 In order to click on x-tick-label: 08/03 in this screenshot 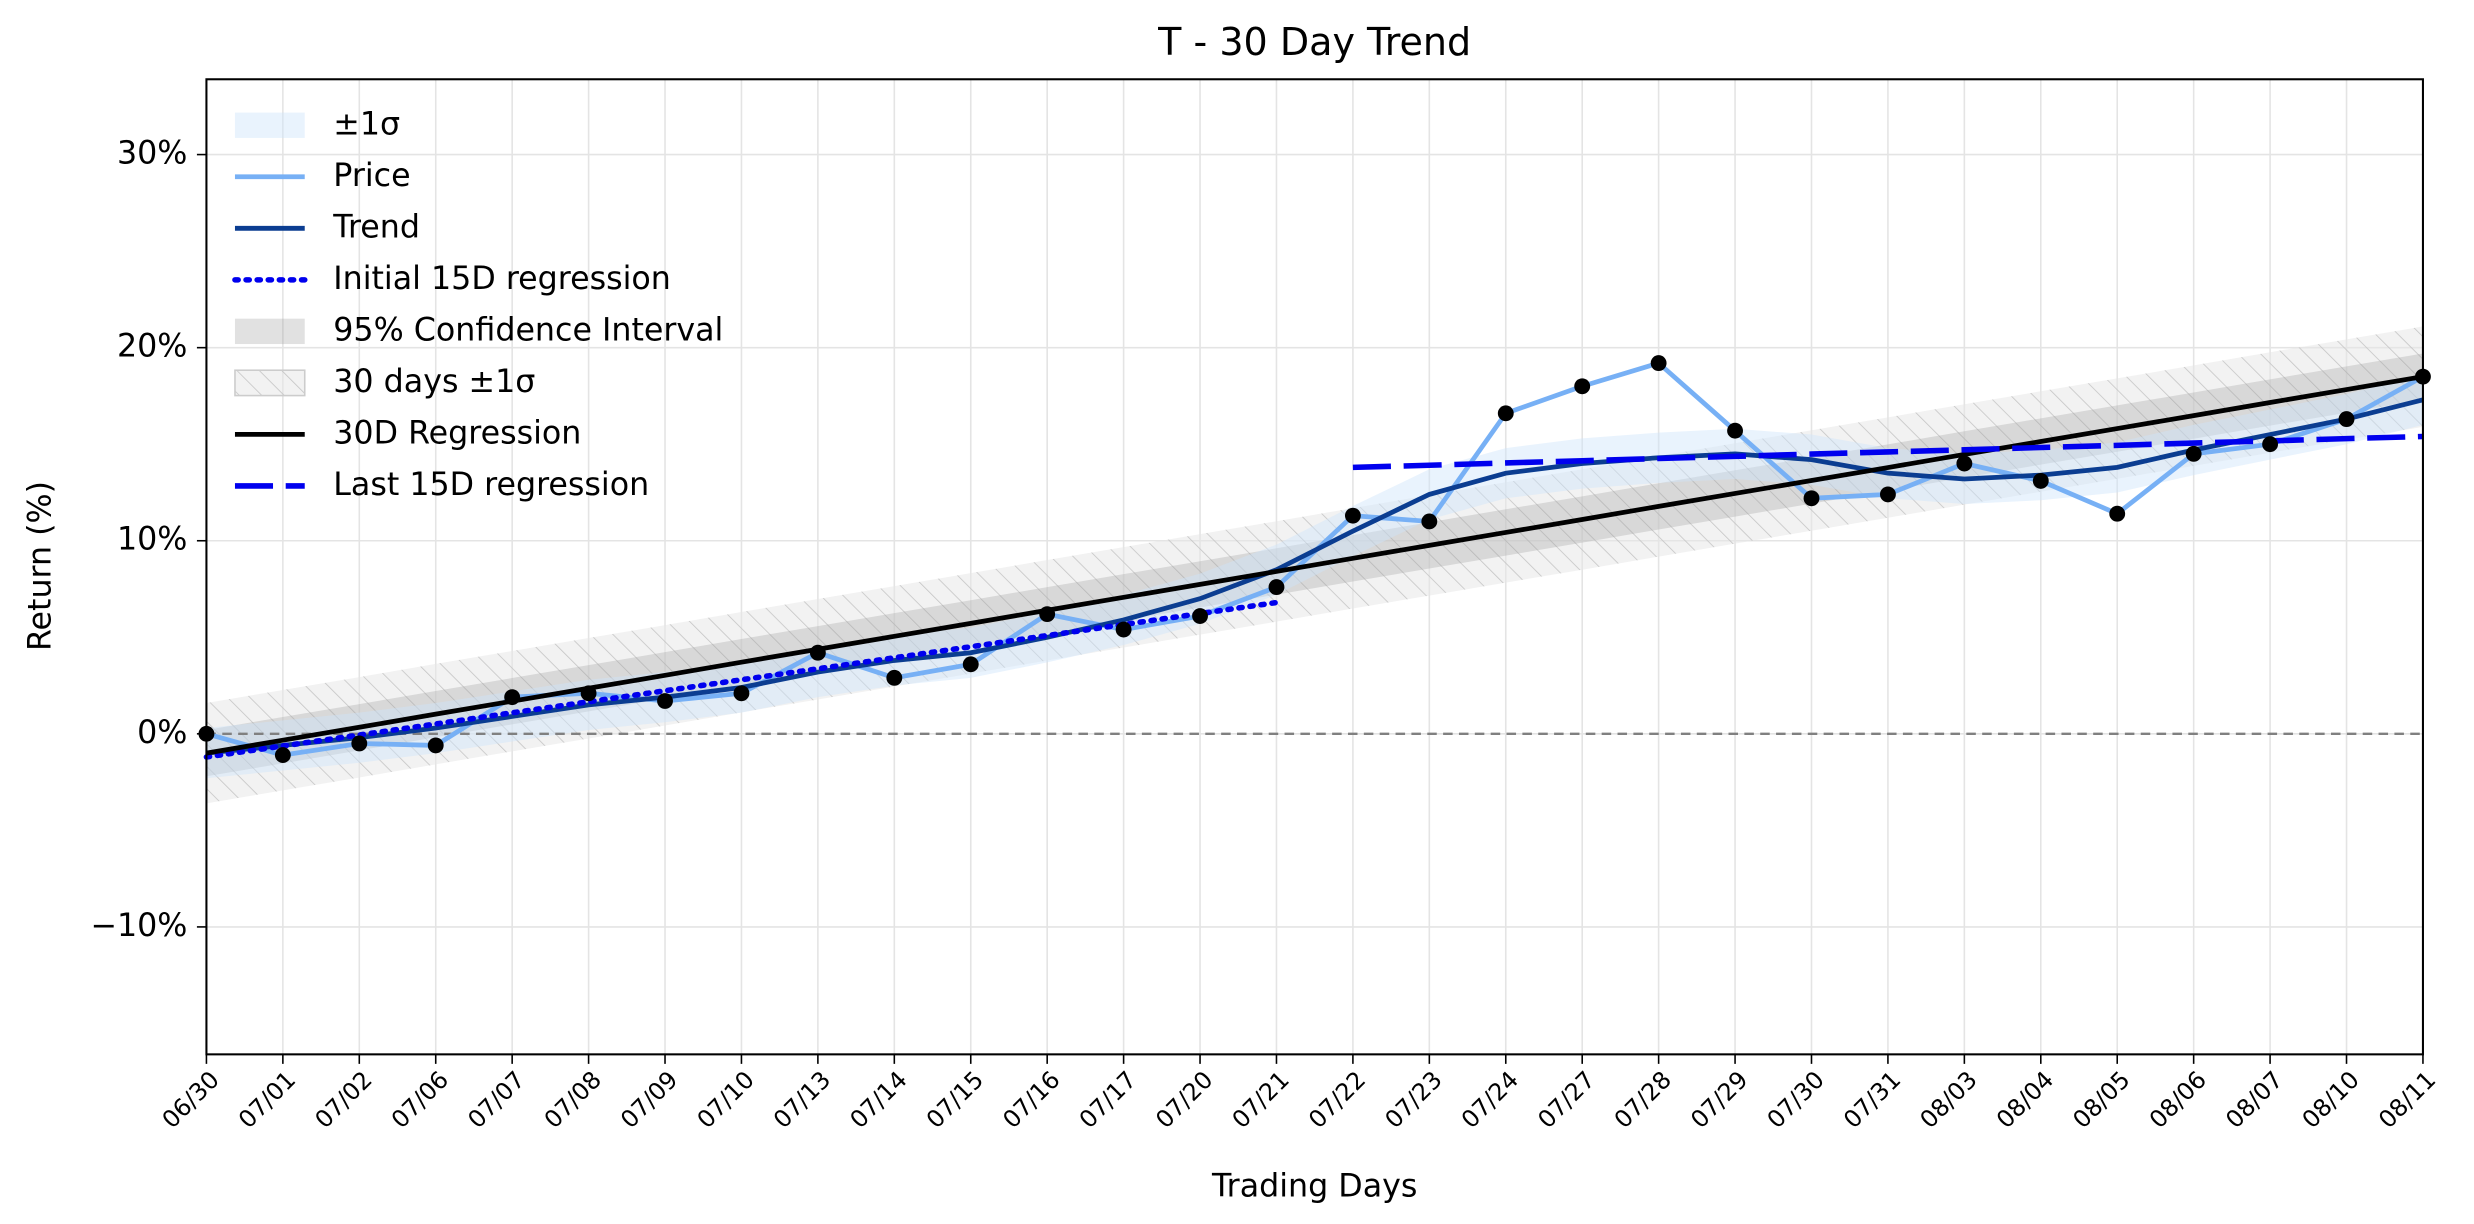, I will do `click(1948, 1100)`.